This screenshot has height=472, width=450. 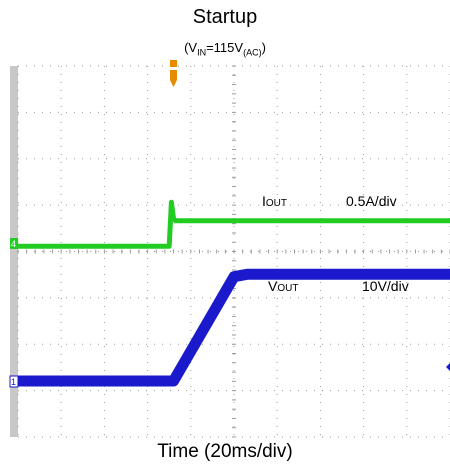 What do you see at coordinates (276, 203) in the screenshot?
I see `iout-label-sub: OUT` at bounding box center [276, 203].